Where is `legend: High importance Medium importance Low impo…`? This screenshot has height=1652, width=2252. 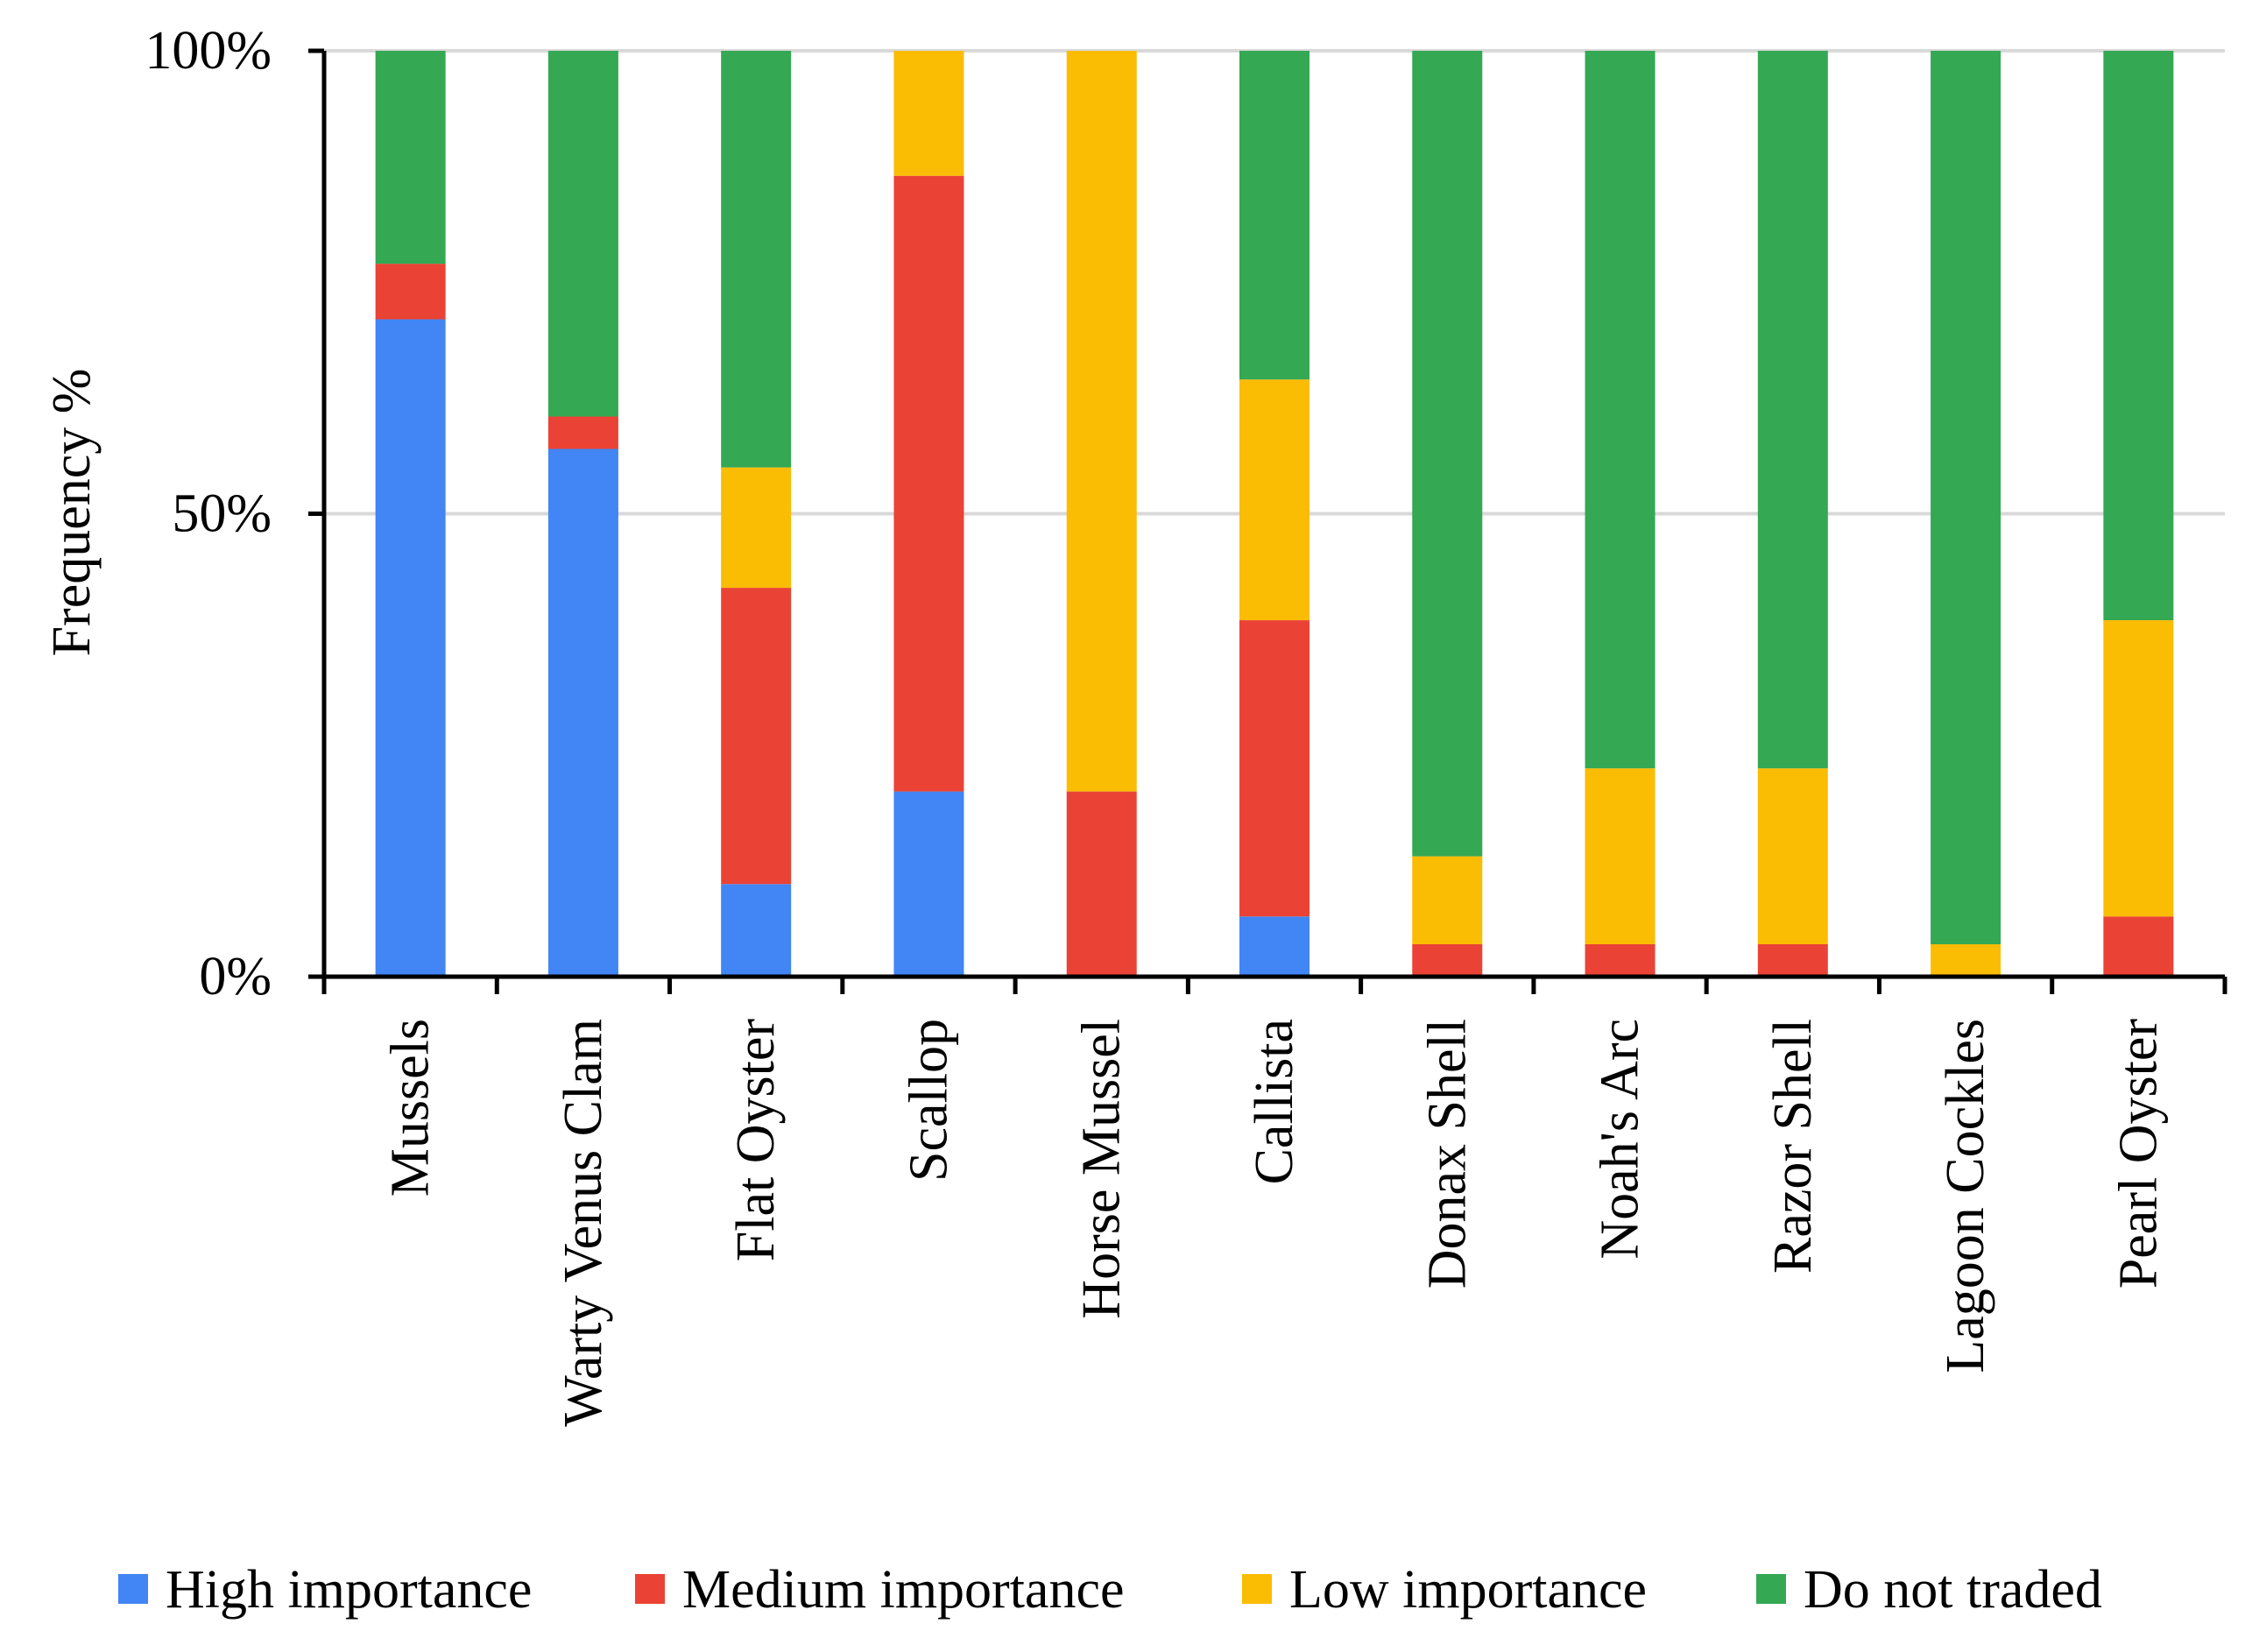
legend: High importance Medium importance Low impo… is located at coordinates (1110, 1590).